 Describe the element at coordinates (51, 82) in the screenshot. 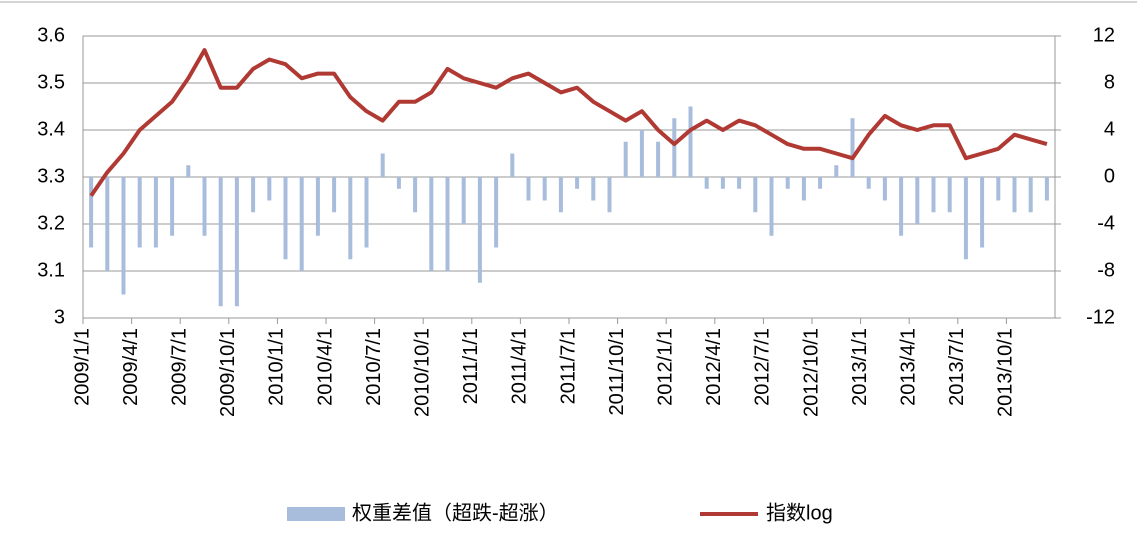

I see `y-tick-label: 3.5` at that location.